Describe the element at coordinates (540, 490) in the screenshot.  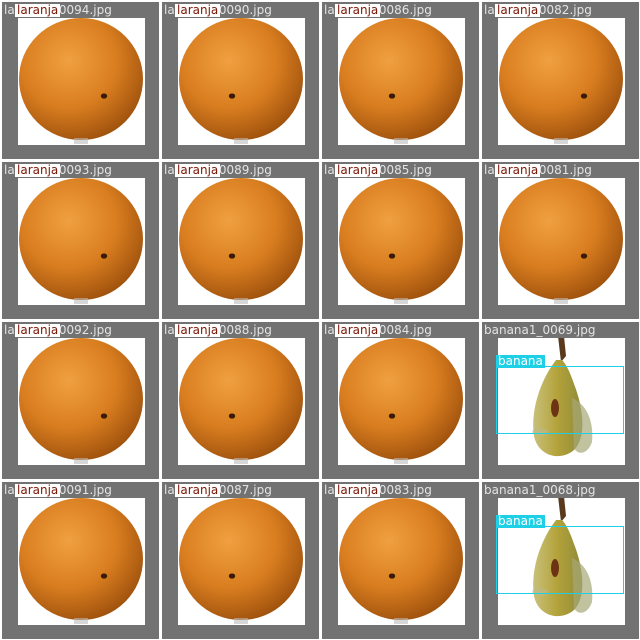
I see `filename-caption: banana1_0068.jpg` at that location.